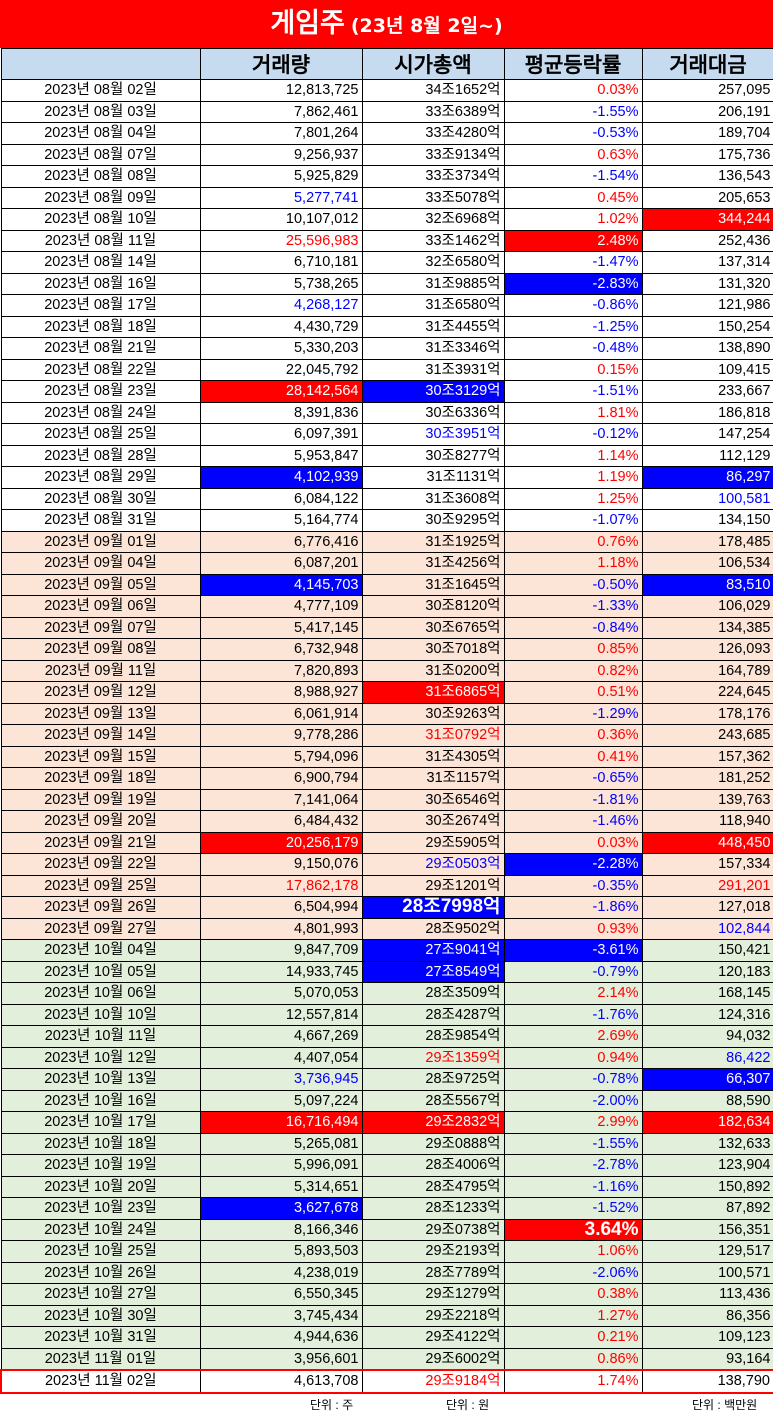 The image size is (773, 1414). I want to click on row-volume: 12,557,814, so click(281, 1014).